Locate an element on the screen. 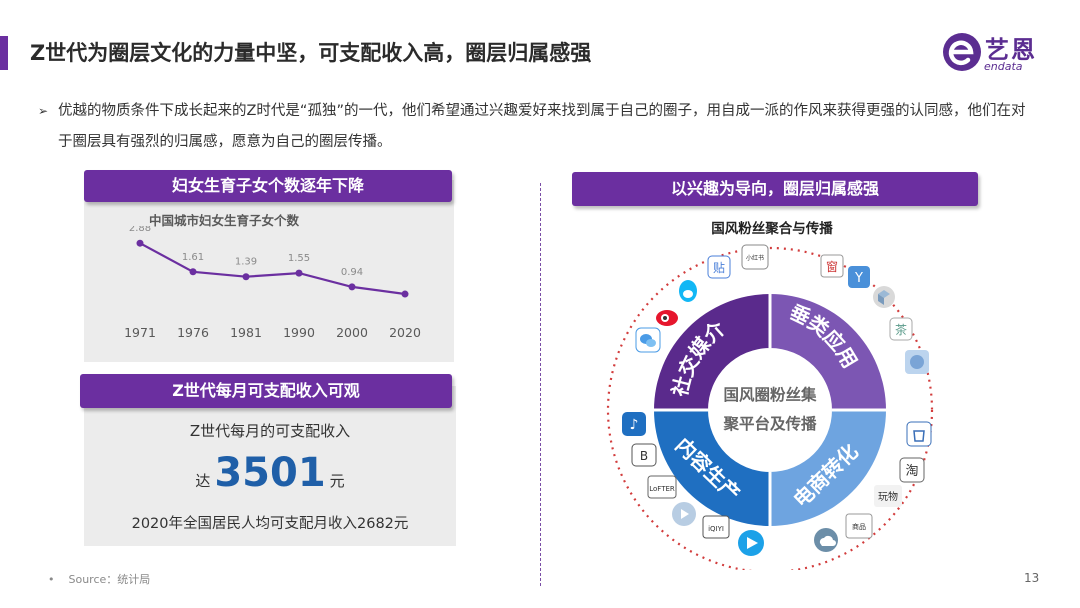  segment-vertical-apps is located at coordinates (828, 352).